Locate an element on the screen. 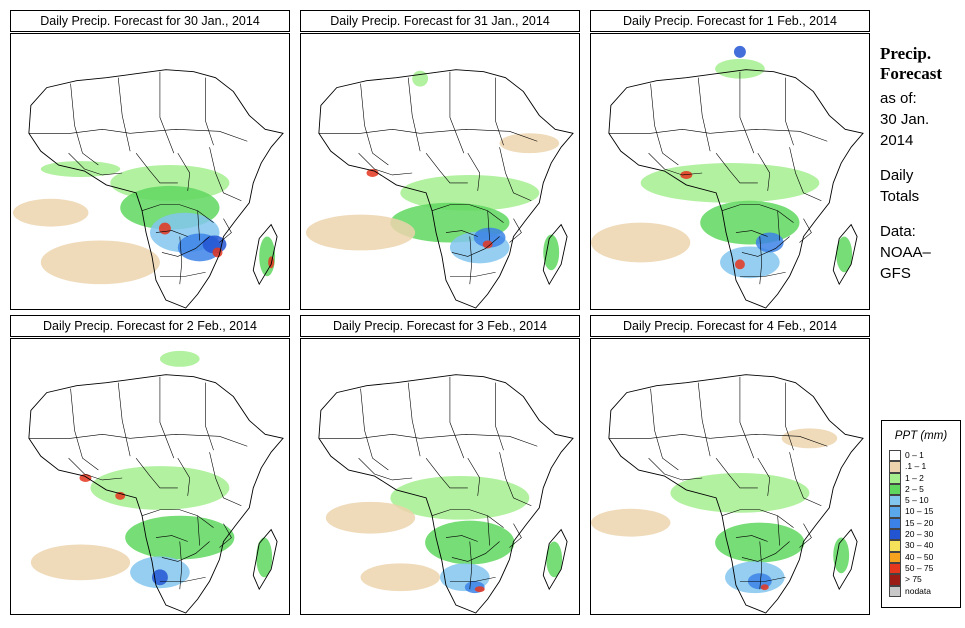  heading-line-1: Precip. is located at coordinates (906, 53).